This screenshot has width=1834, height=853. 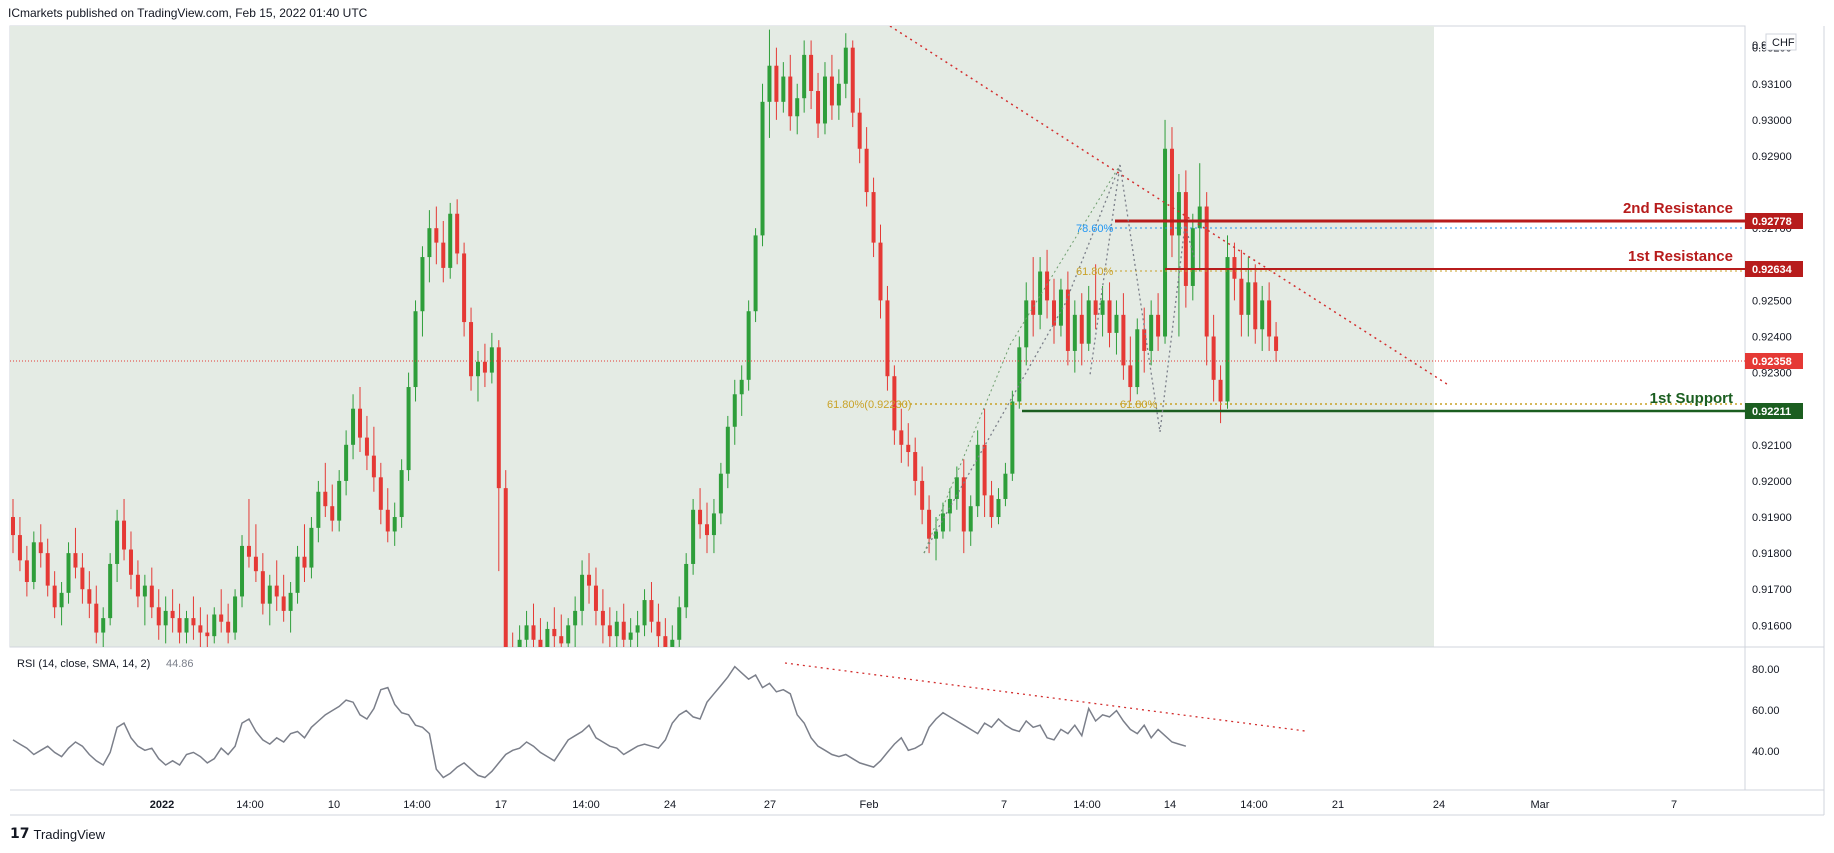 I want to click on first-support-price: 0.92211, so click(x=1771, y=412).